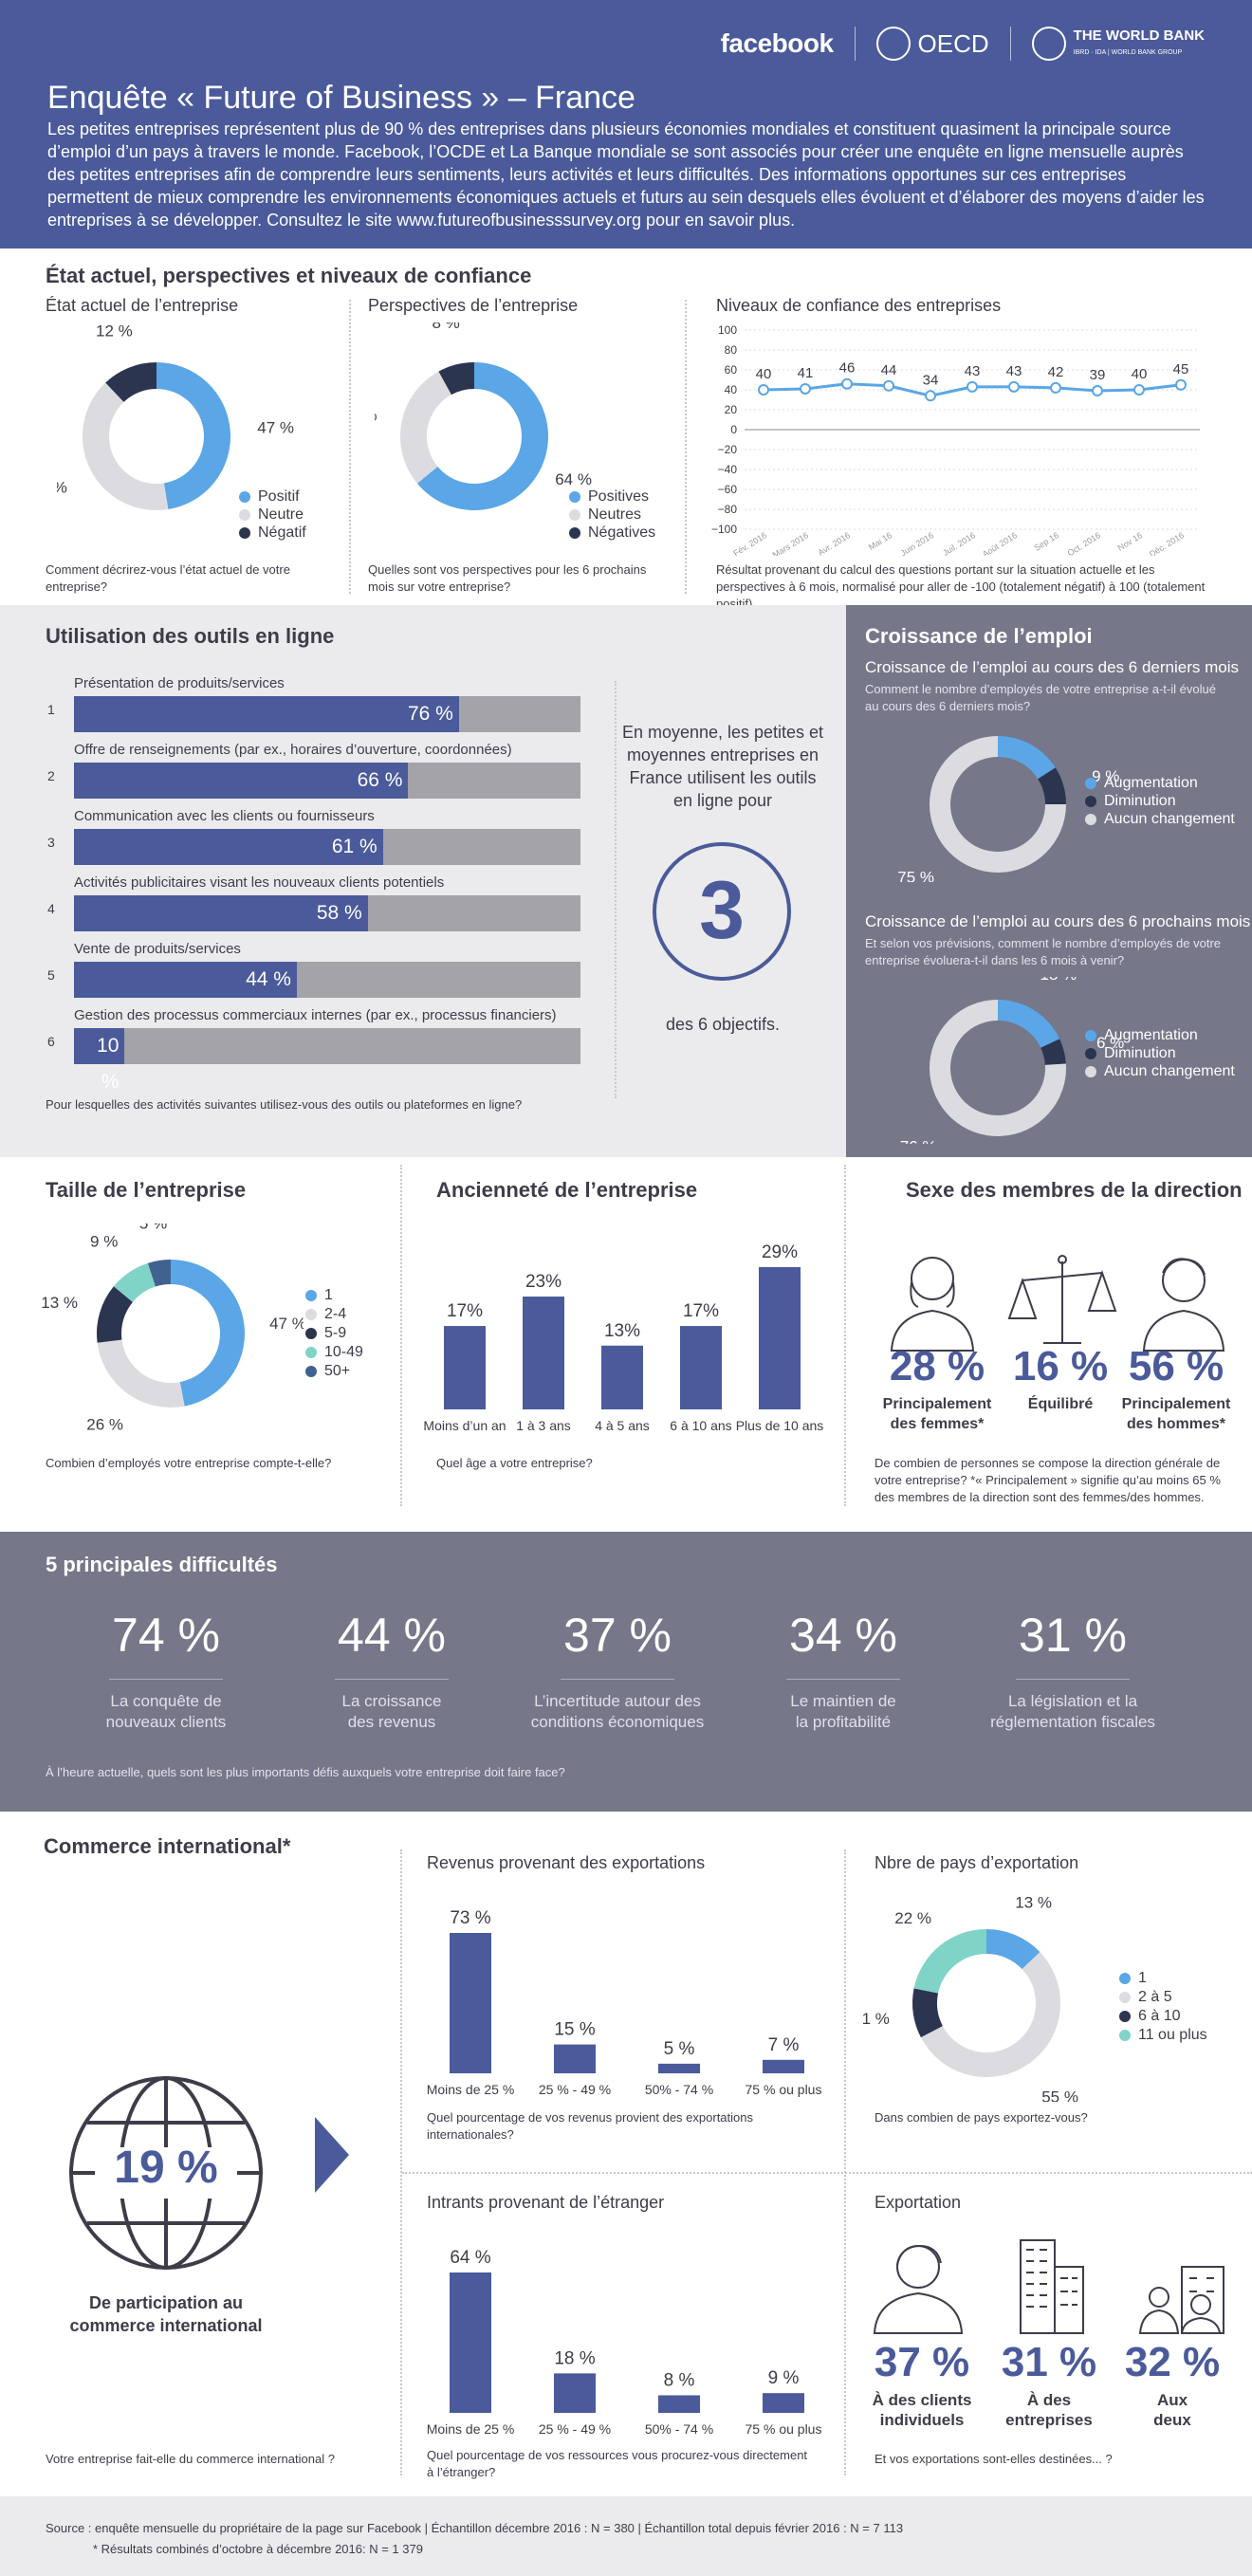 This screenshot has height=2576, width=1252. I want to click on persp-title: Perspectives de l’entreprise, so click(473, 305).